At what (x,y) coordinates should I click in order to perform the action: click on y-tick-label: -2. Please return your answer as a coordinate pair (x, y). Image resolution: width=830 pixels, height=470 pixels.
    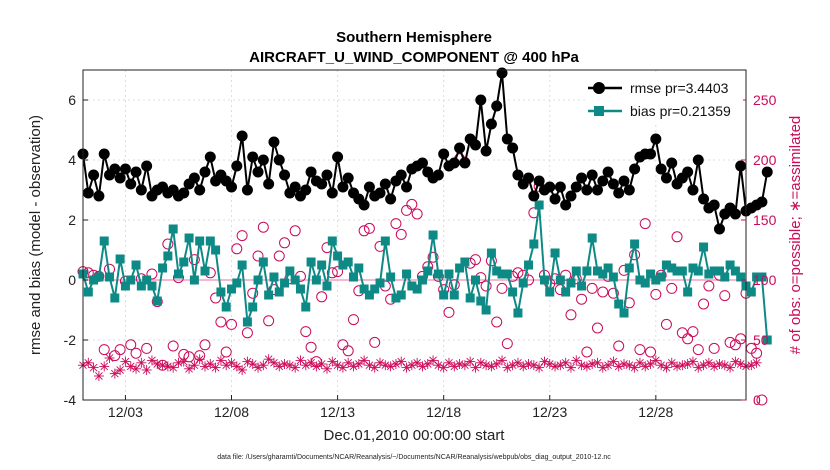
    Looking at the image, I should click on (70, 340).